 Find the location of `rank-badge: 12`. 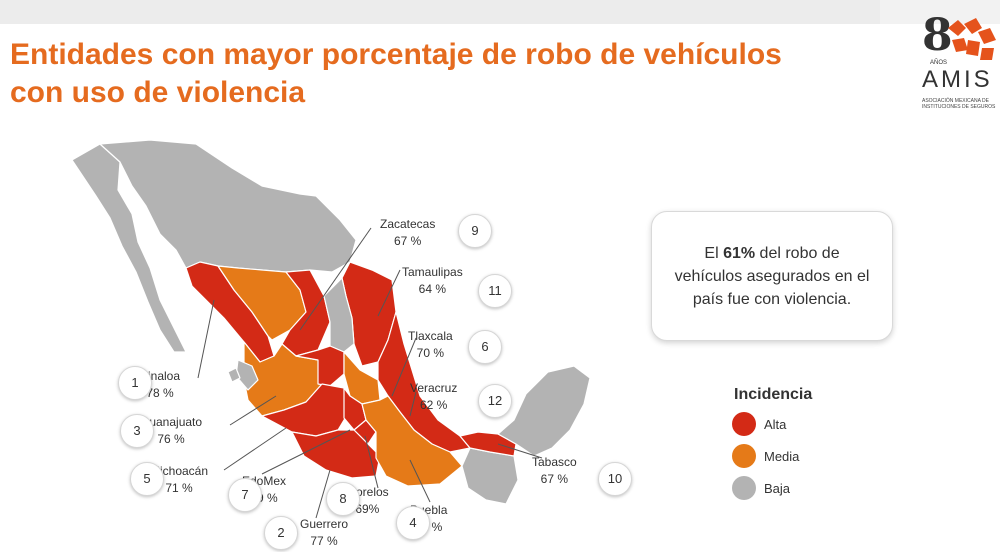

rank-badge: 12 is located at coordinates (495, 401).